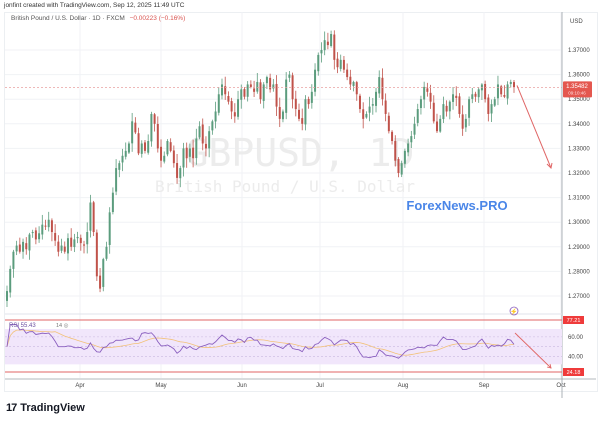  Describe the element at coordinates (579, 199) in the screenshot. I see `price-tick: 1.31000` at that location.